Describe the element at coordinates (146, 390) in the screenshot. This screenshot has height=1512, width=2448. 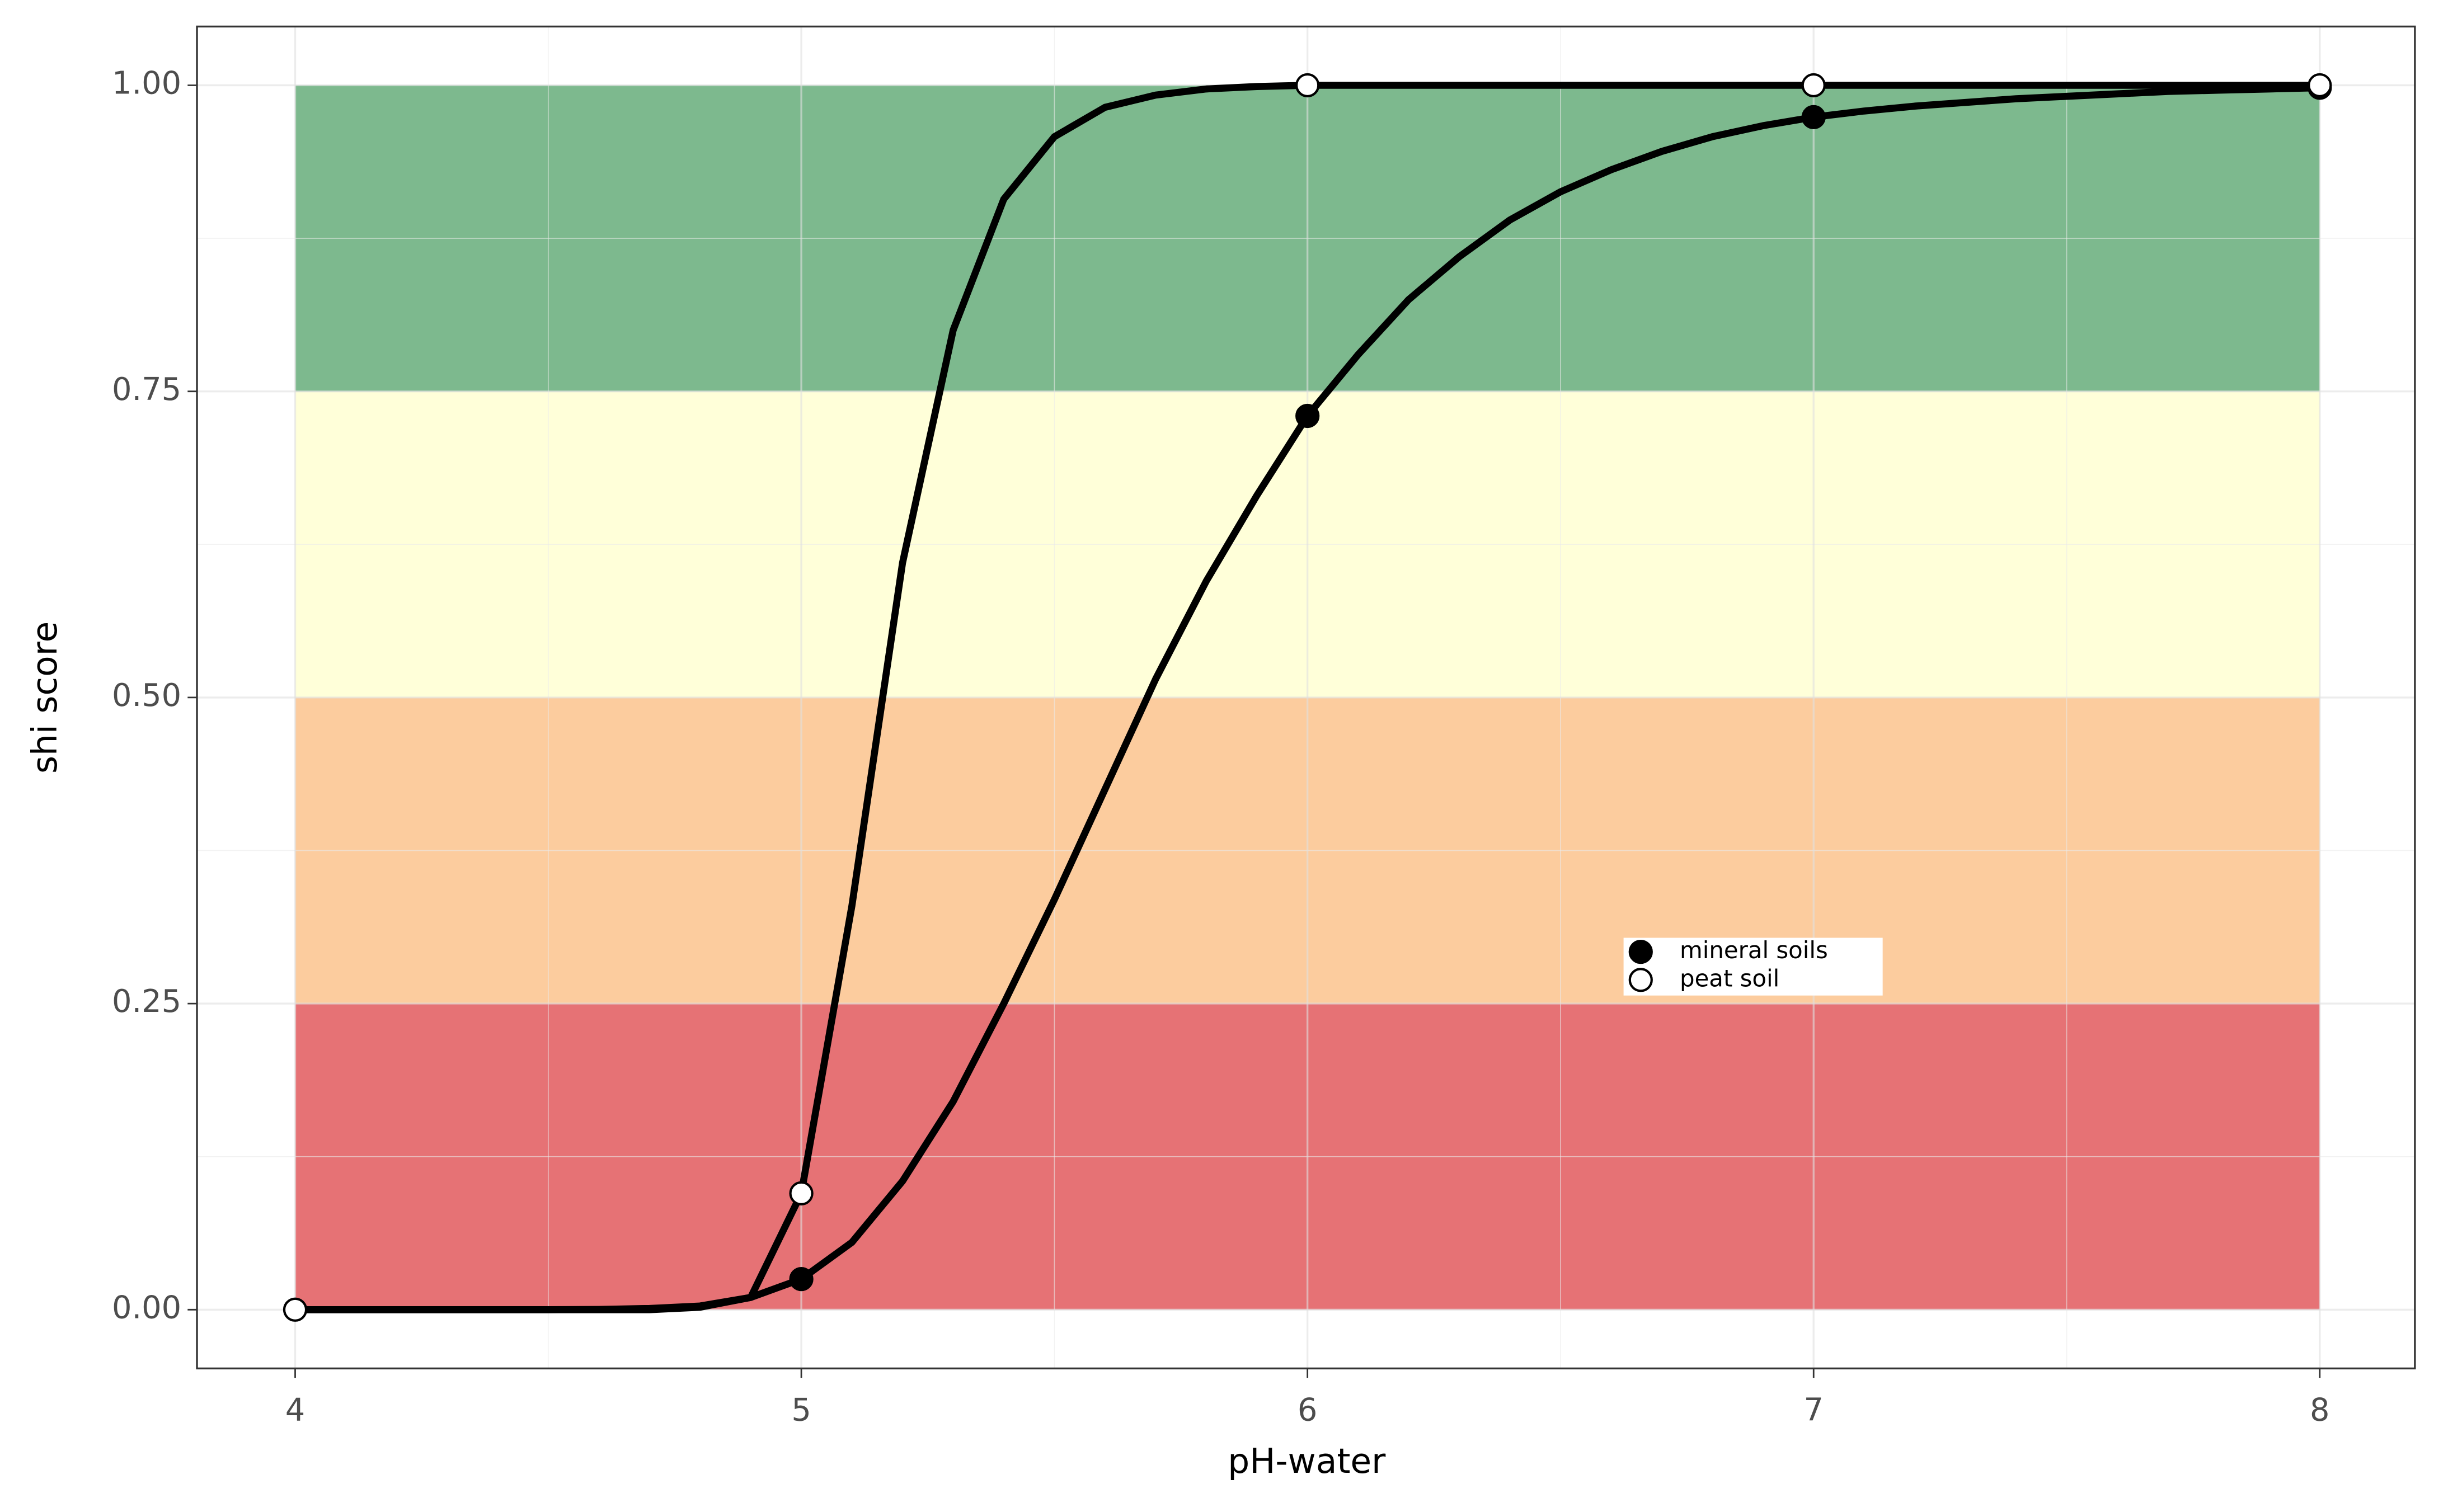
I see `y-tick-label: 0.75` at that location.